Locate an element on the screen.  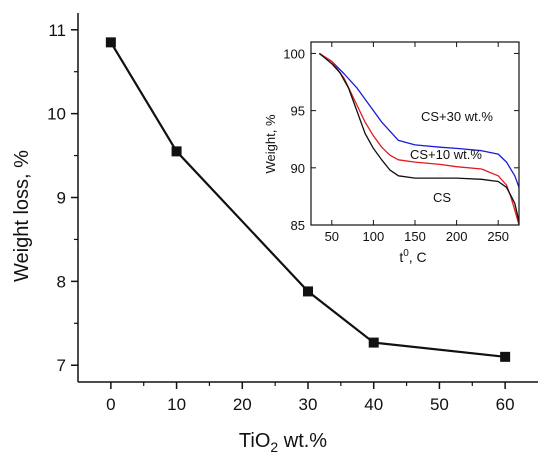
inset-y-tick-label: 100 is located at coordinates (294, 53).